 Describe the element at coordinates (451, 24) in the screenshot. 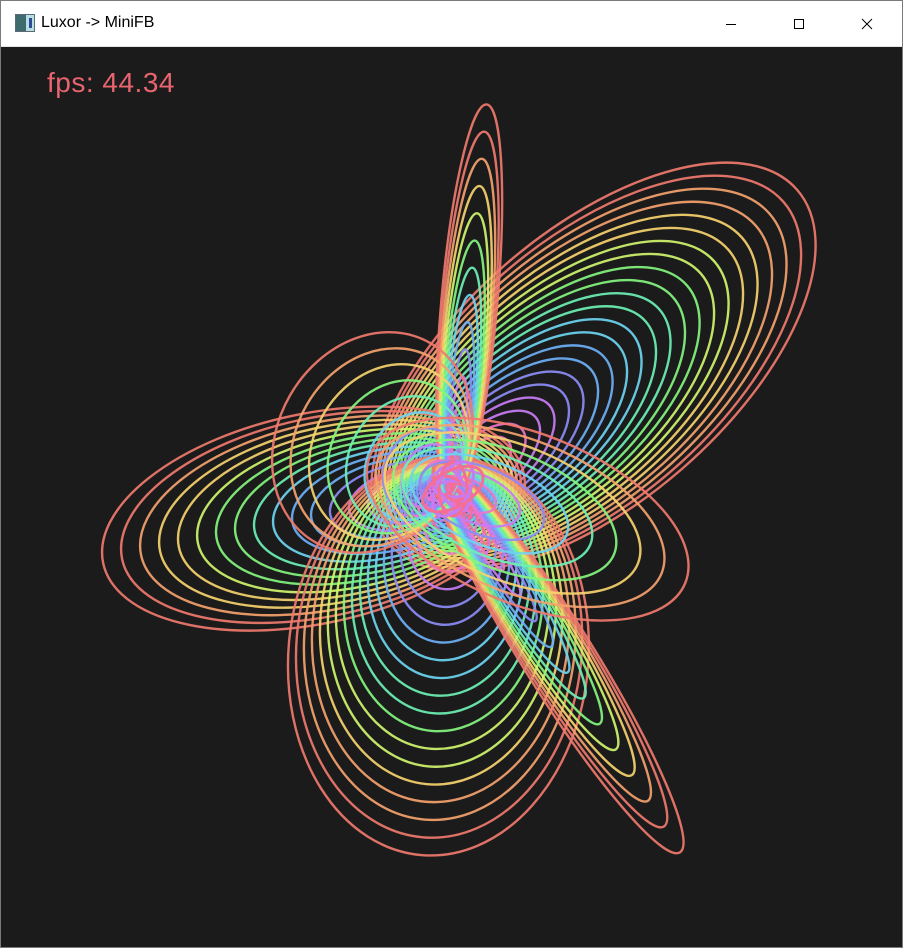

I see `title-bar: Luxor -> MiniFB` at that location.